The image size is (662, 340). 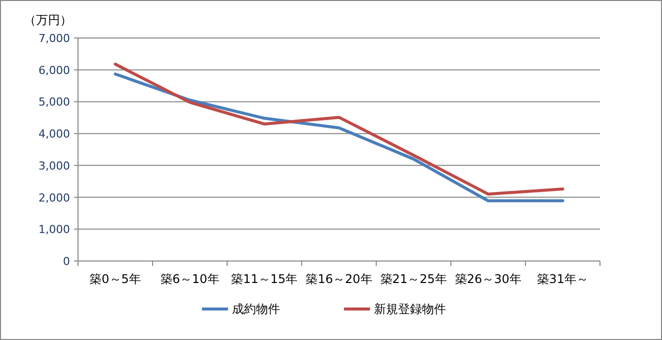 I want to click on y-tick-label: 4,000, so click(x=54, y=134).